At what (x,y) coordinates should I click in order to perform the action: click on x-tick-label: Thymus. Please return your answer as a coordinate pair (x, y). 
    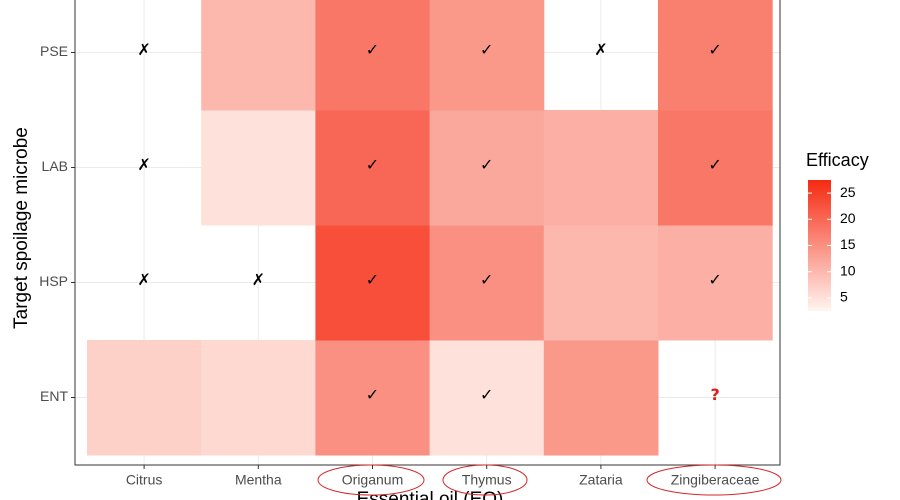
    Looking at the image, I should click on (487, 480).